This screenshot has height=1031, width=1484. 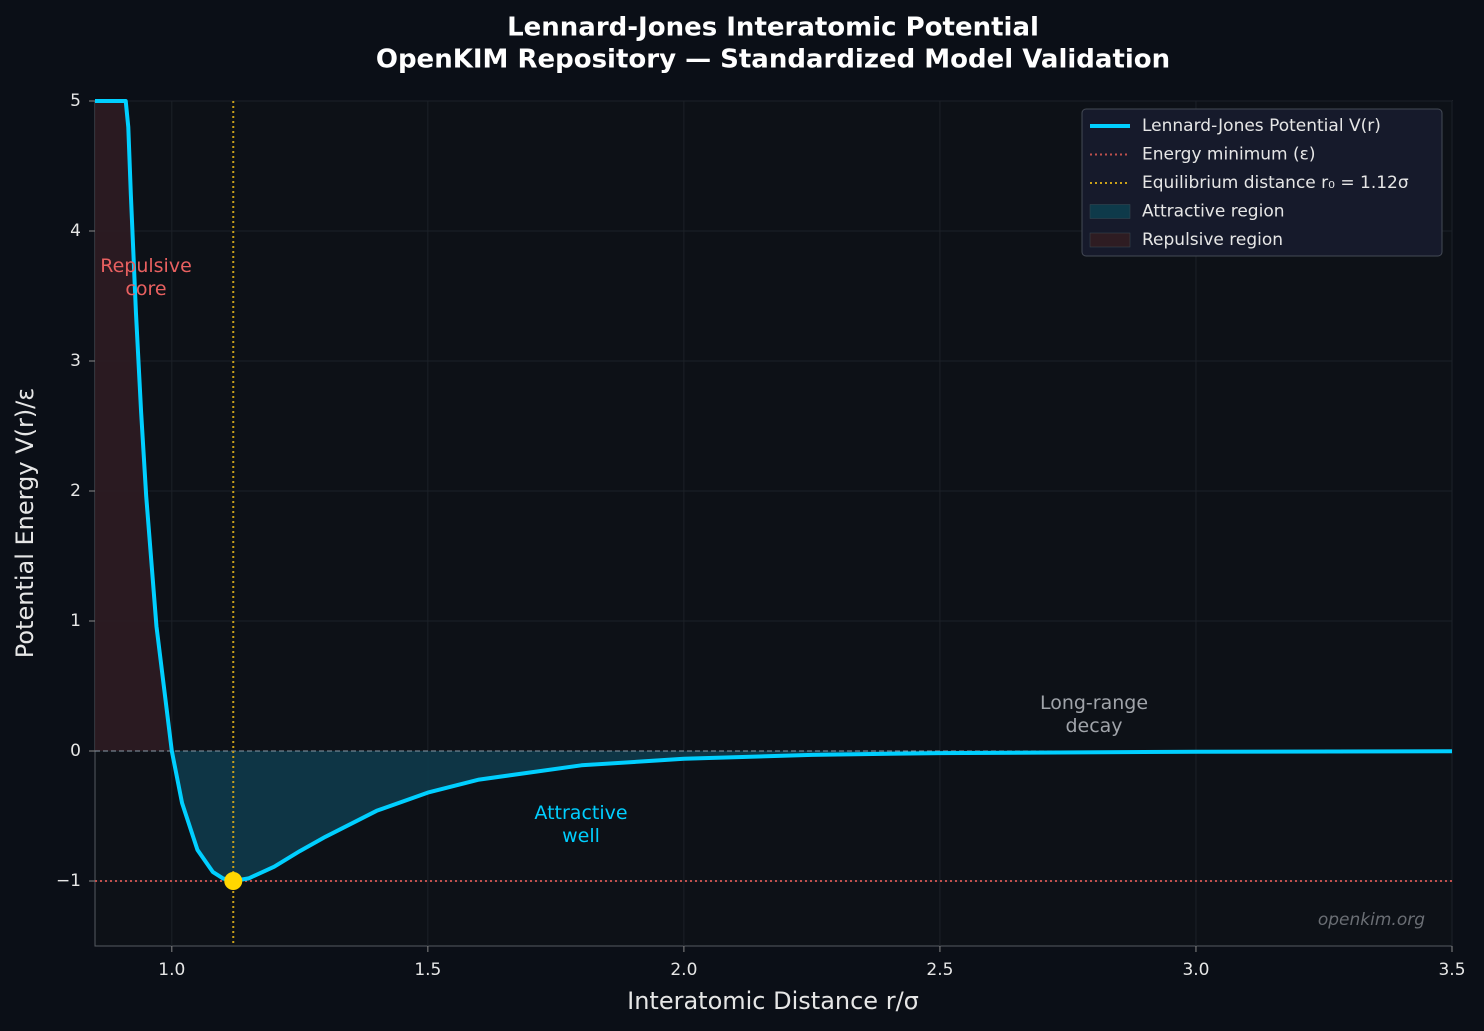 I want to click on annotation: Attractive well, so click(x=580, y=824).